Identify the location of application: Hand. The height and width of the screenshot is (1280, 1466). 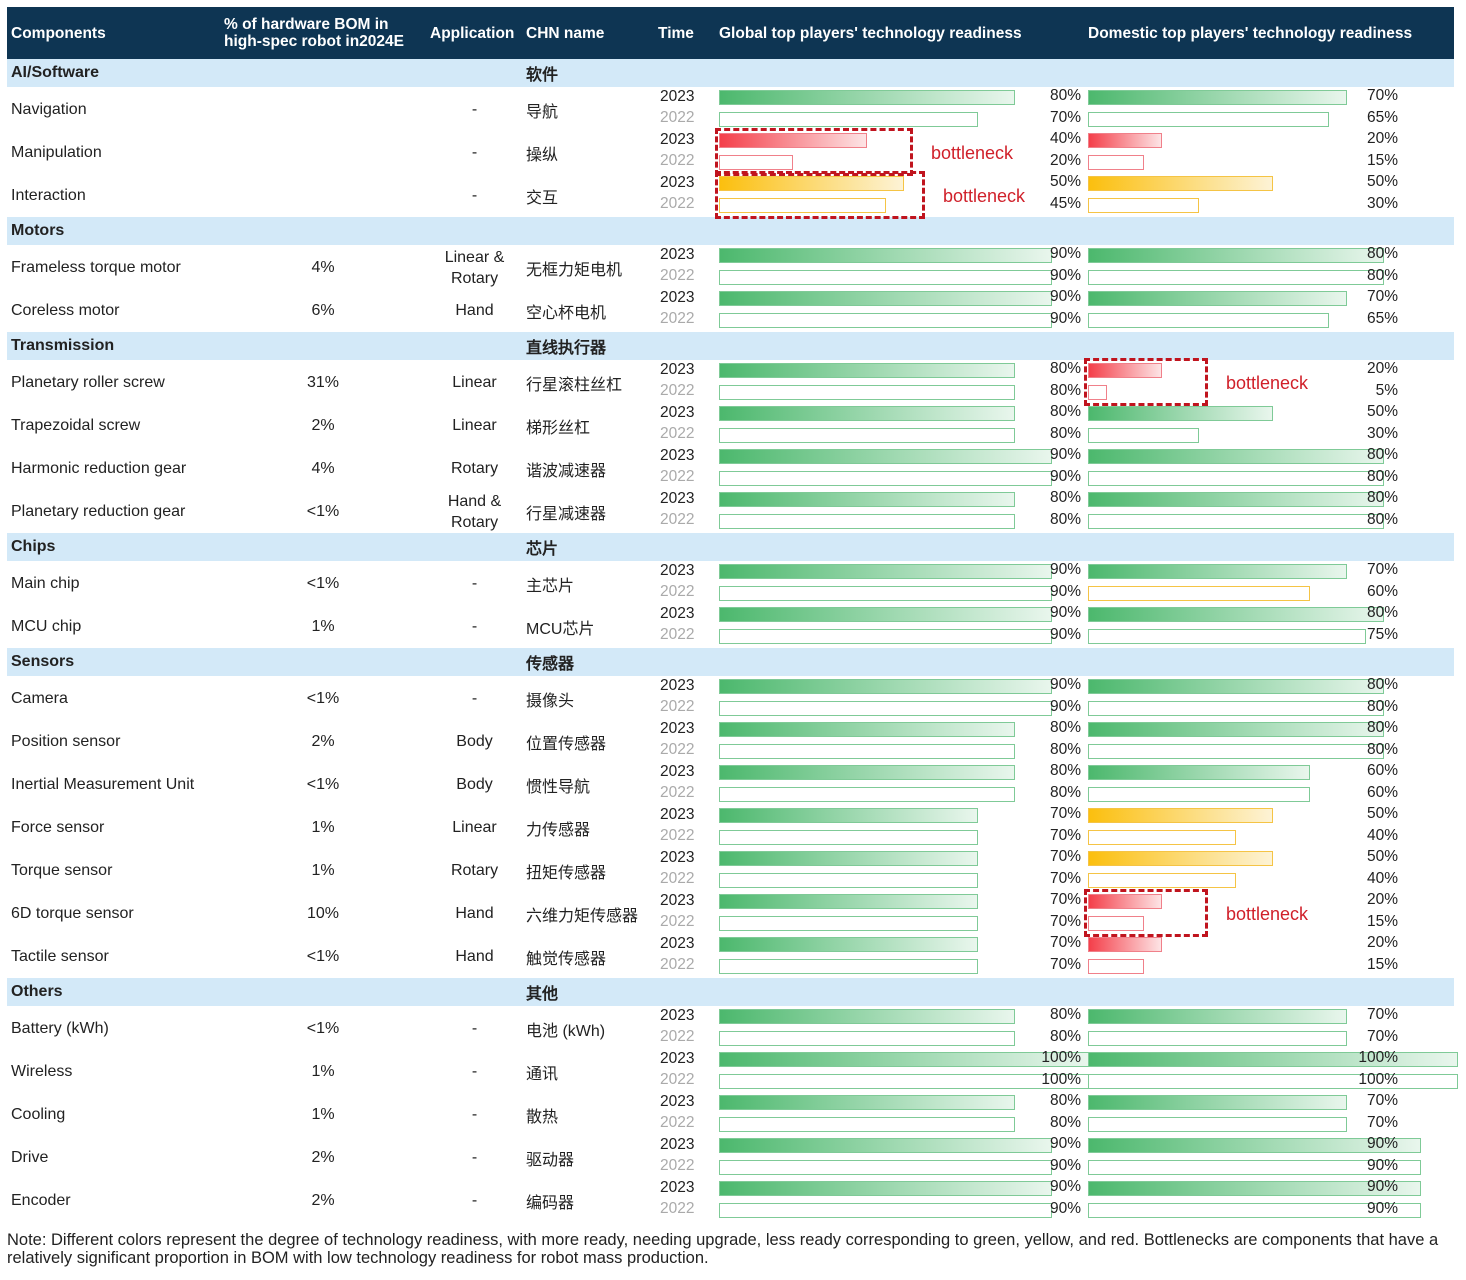
(474, 913).